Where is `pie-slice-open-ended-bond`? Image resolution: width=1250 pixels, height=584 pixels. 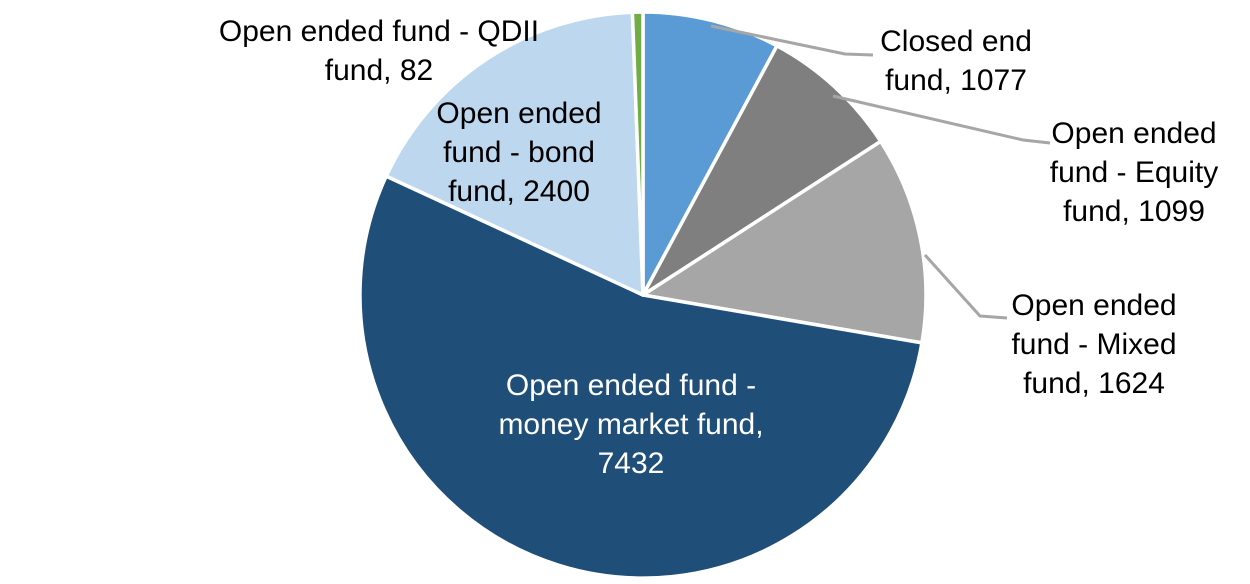 pie-slice-open-ended-bond is located at coordinates (514, 153).